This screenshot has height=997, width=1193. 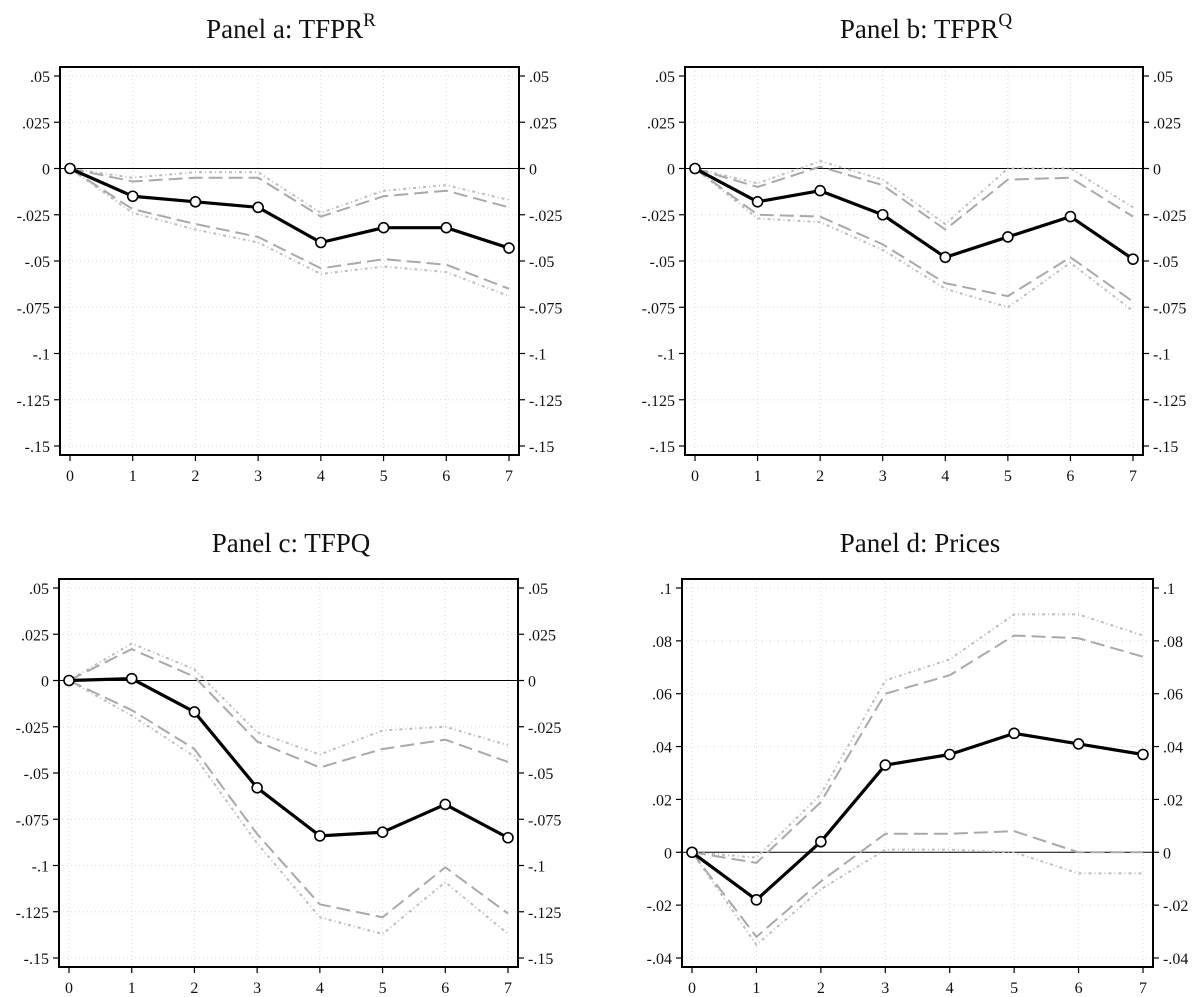 What do you see at coordinates (917, 897) in the screenshot?
I see `series-line-ci95-lower` at bounding box center [917, 897].